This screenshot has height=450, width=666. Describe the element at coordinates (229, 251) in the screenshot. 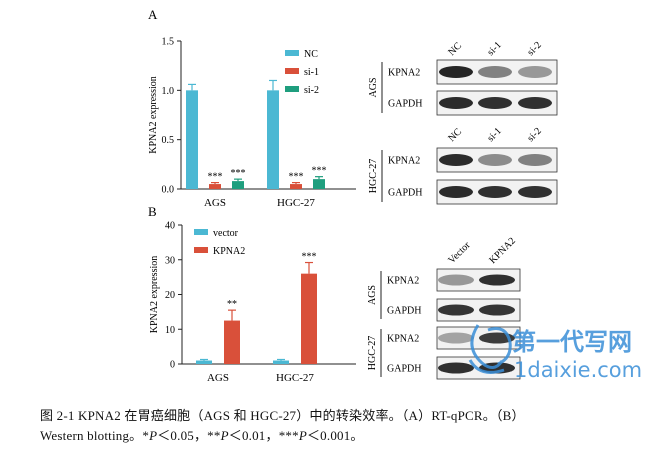

I see `legend-label: KPNA2` at that location.